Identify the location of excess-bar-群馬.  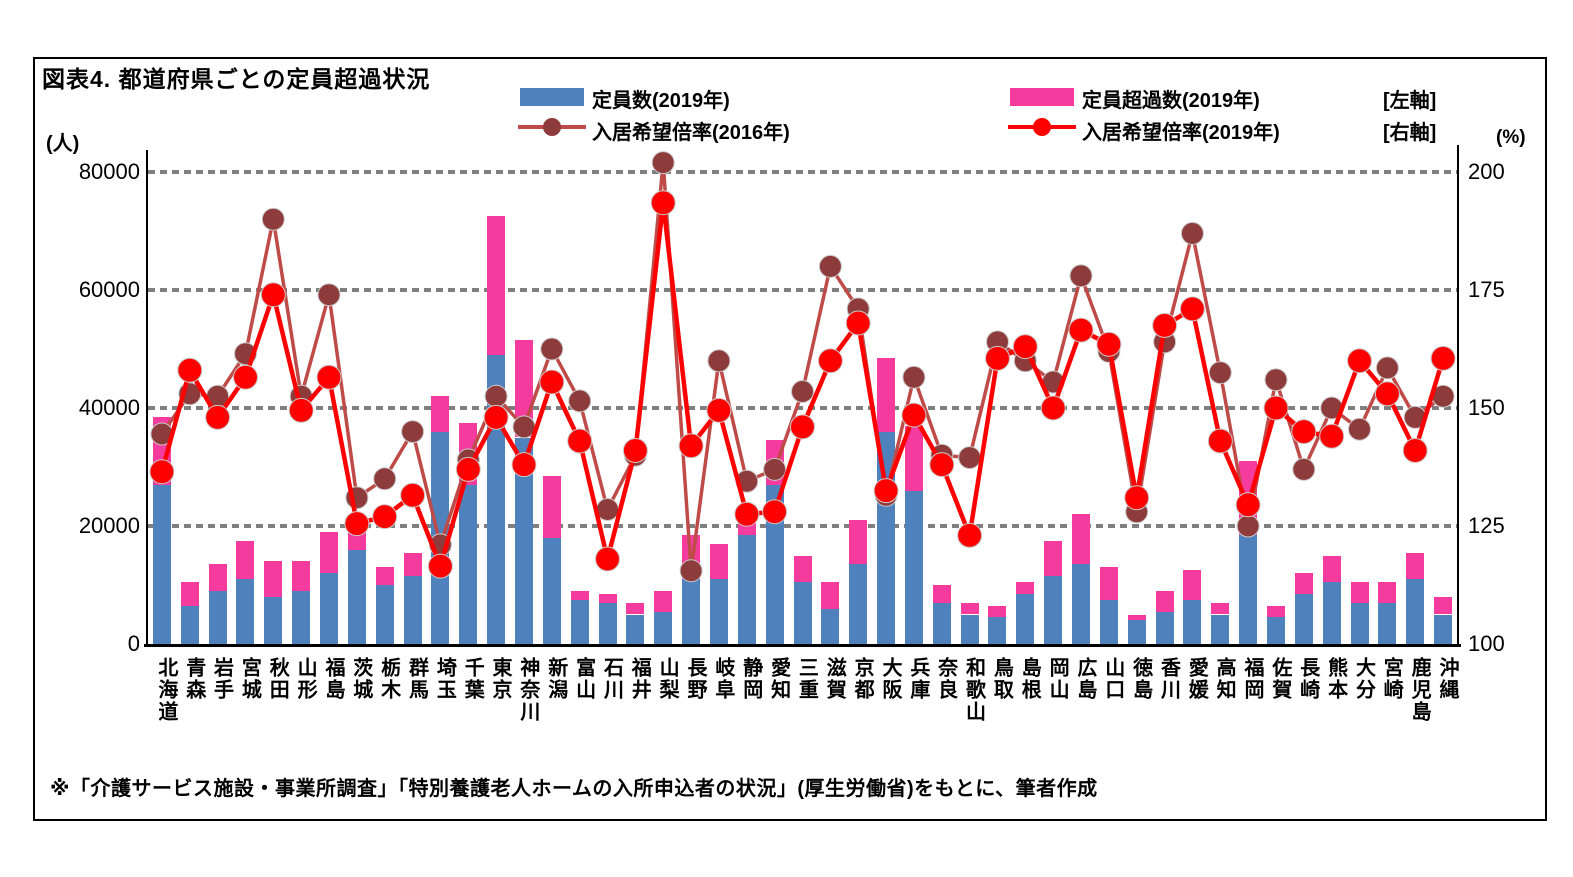
(412, 564).